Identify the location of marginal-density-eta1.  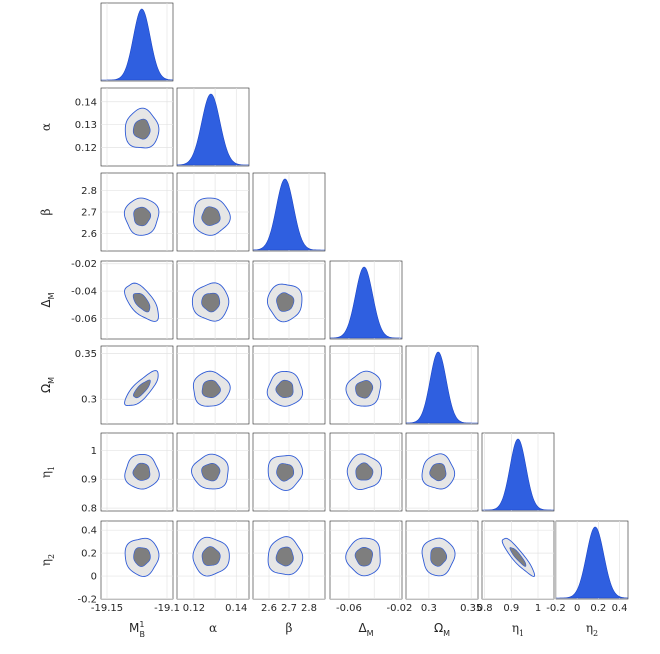
(518, 474).